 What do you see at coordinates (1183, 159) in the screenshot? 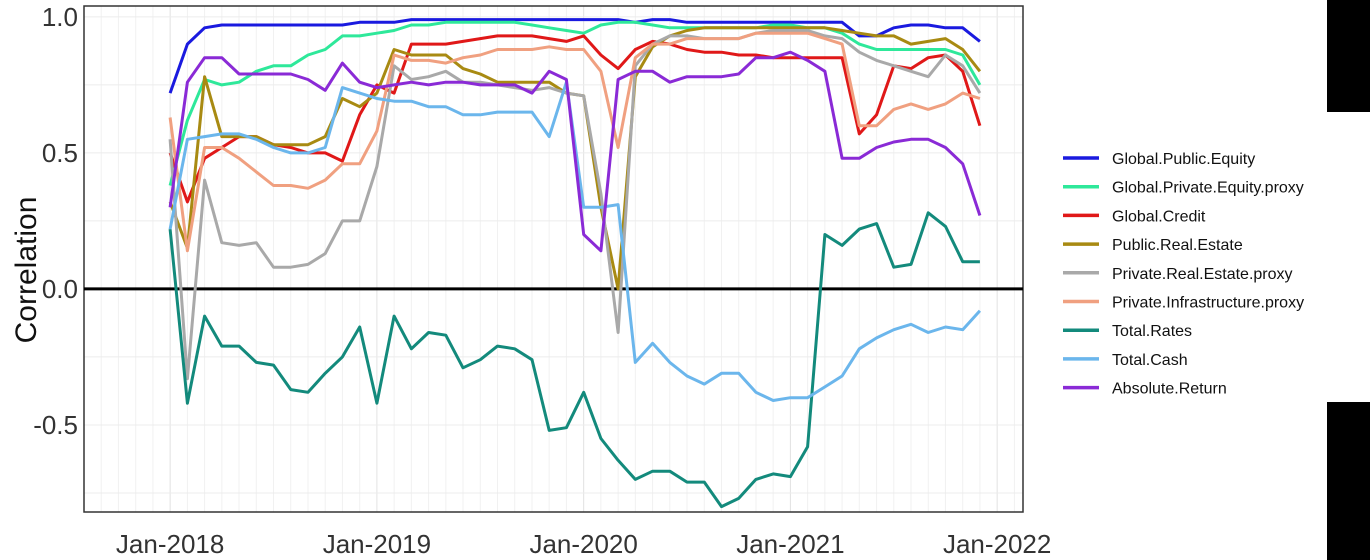
I see `legend-label: Global.Public.Equity` at bounding box center [1183, 159].